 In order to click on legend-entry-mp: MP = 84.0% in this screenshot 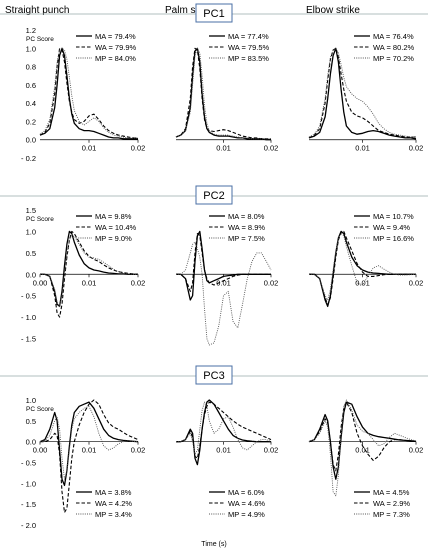, I will do `click(115, 58)`.